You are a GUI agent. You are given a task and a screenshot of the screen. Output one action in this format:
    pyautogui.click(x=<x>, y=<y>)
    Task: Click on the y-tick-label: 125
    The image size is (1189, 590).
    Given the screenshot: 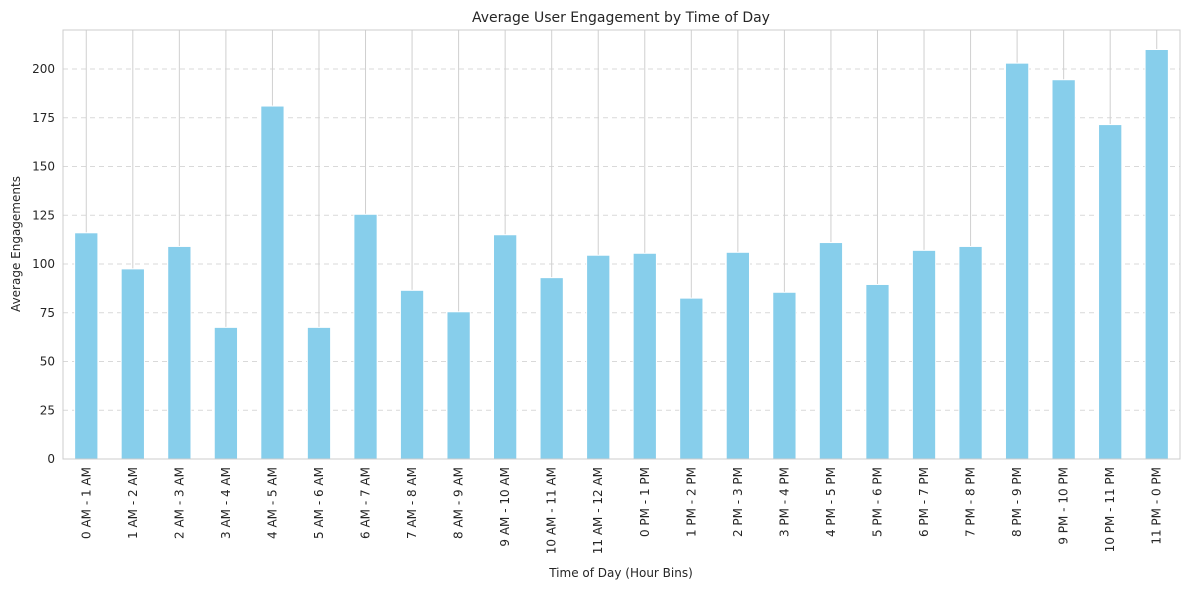 What is the action you would take?
    pyautogui.click(x=43, y=215)
    